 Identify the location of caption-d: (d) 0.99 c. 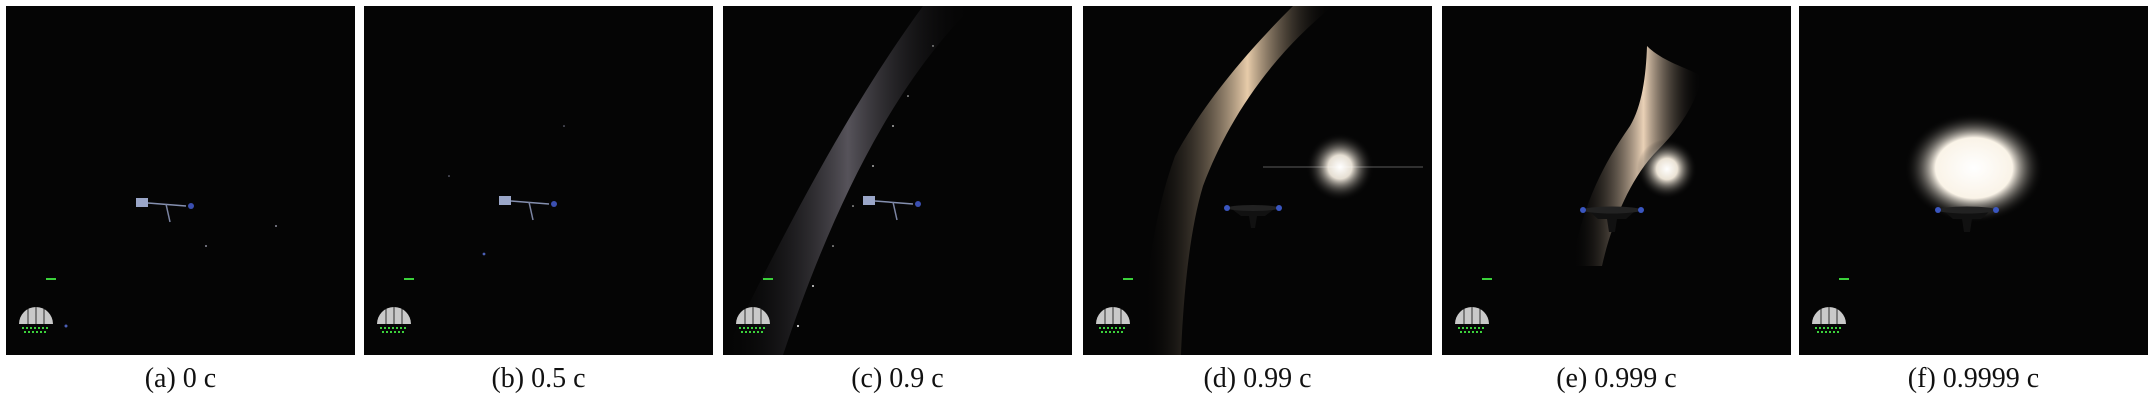
(1257, 378).